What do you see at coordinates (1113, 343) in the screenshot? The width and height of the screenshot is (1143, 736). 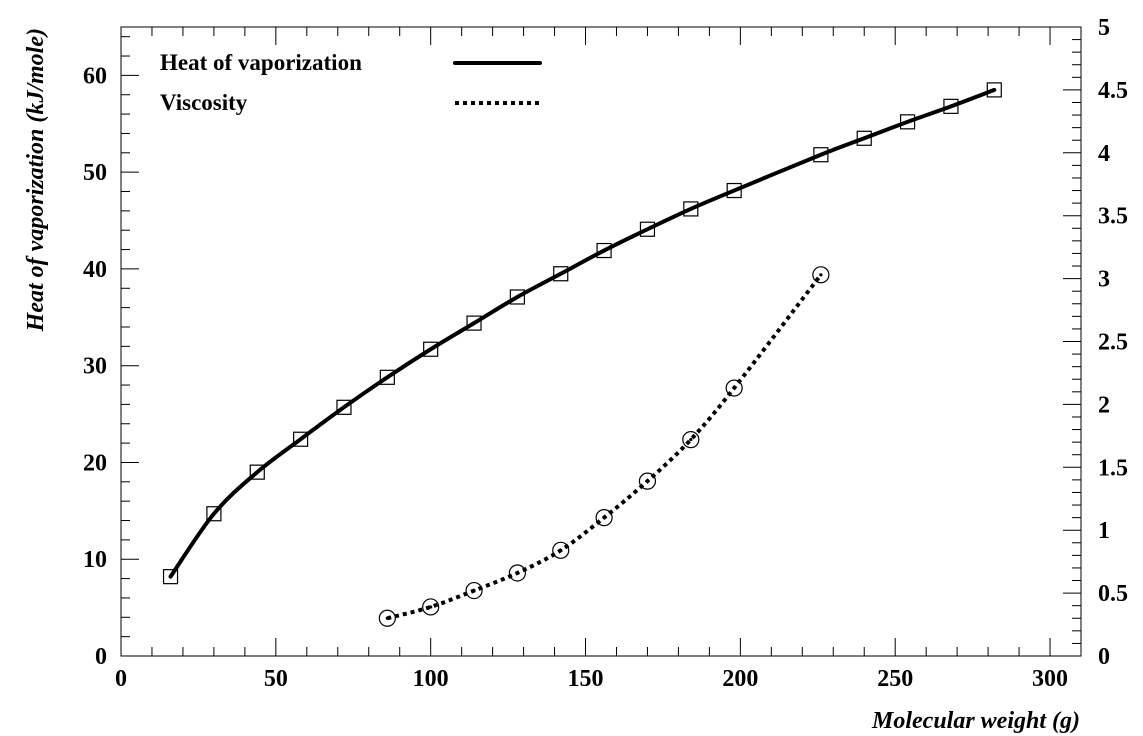 I see `right-y-tick-label: 2.5` at bounding box center [1113, 343].